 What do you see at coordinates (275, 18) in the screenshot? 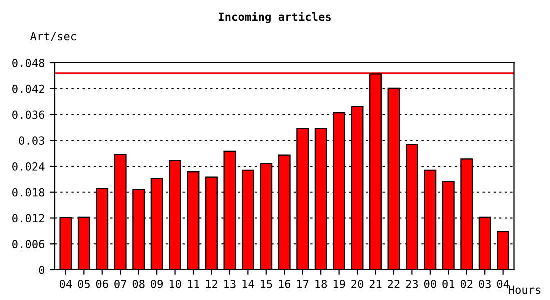
I see `chart-title: Incoming articles` at bounding box center [275, 18].